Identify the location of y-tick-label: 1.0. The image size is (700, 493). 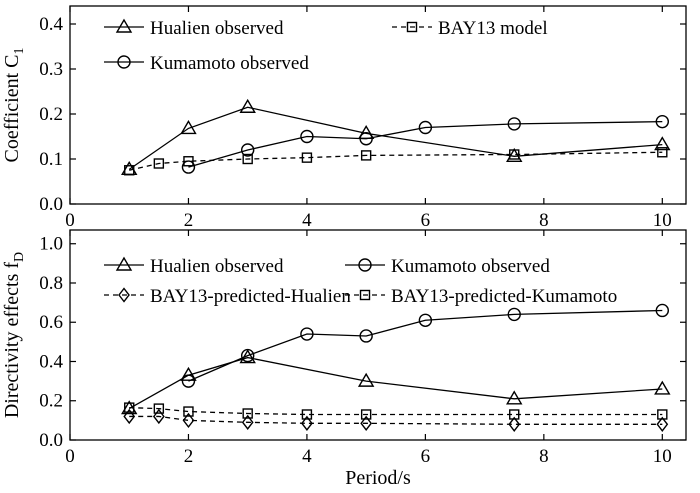
(51, 244).